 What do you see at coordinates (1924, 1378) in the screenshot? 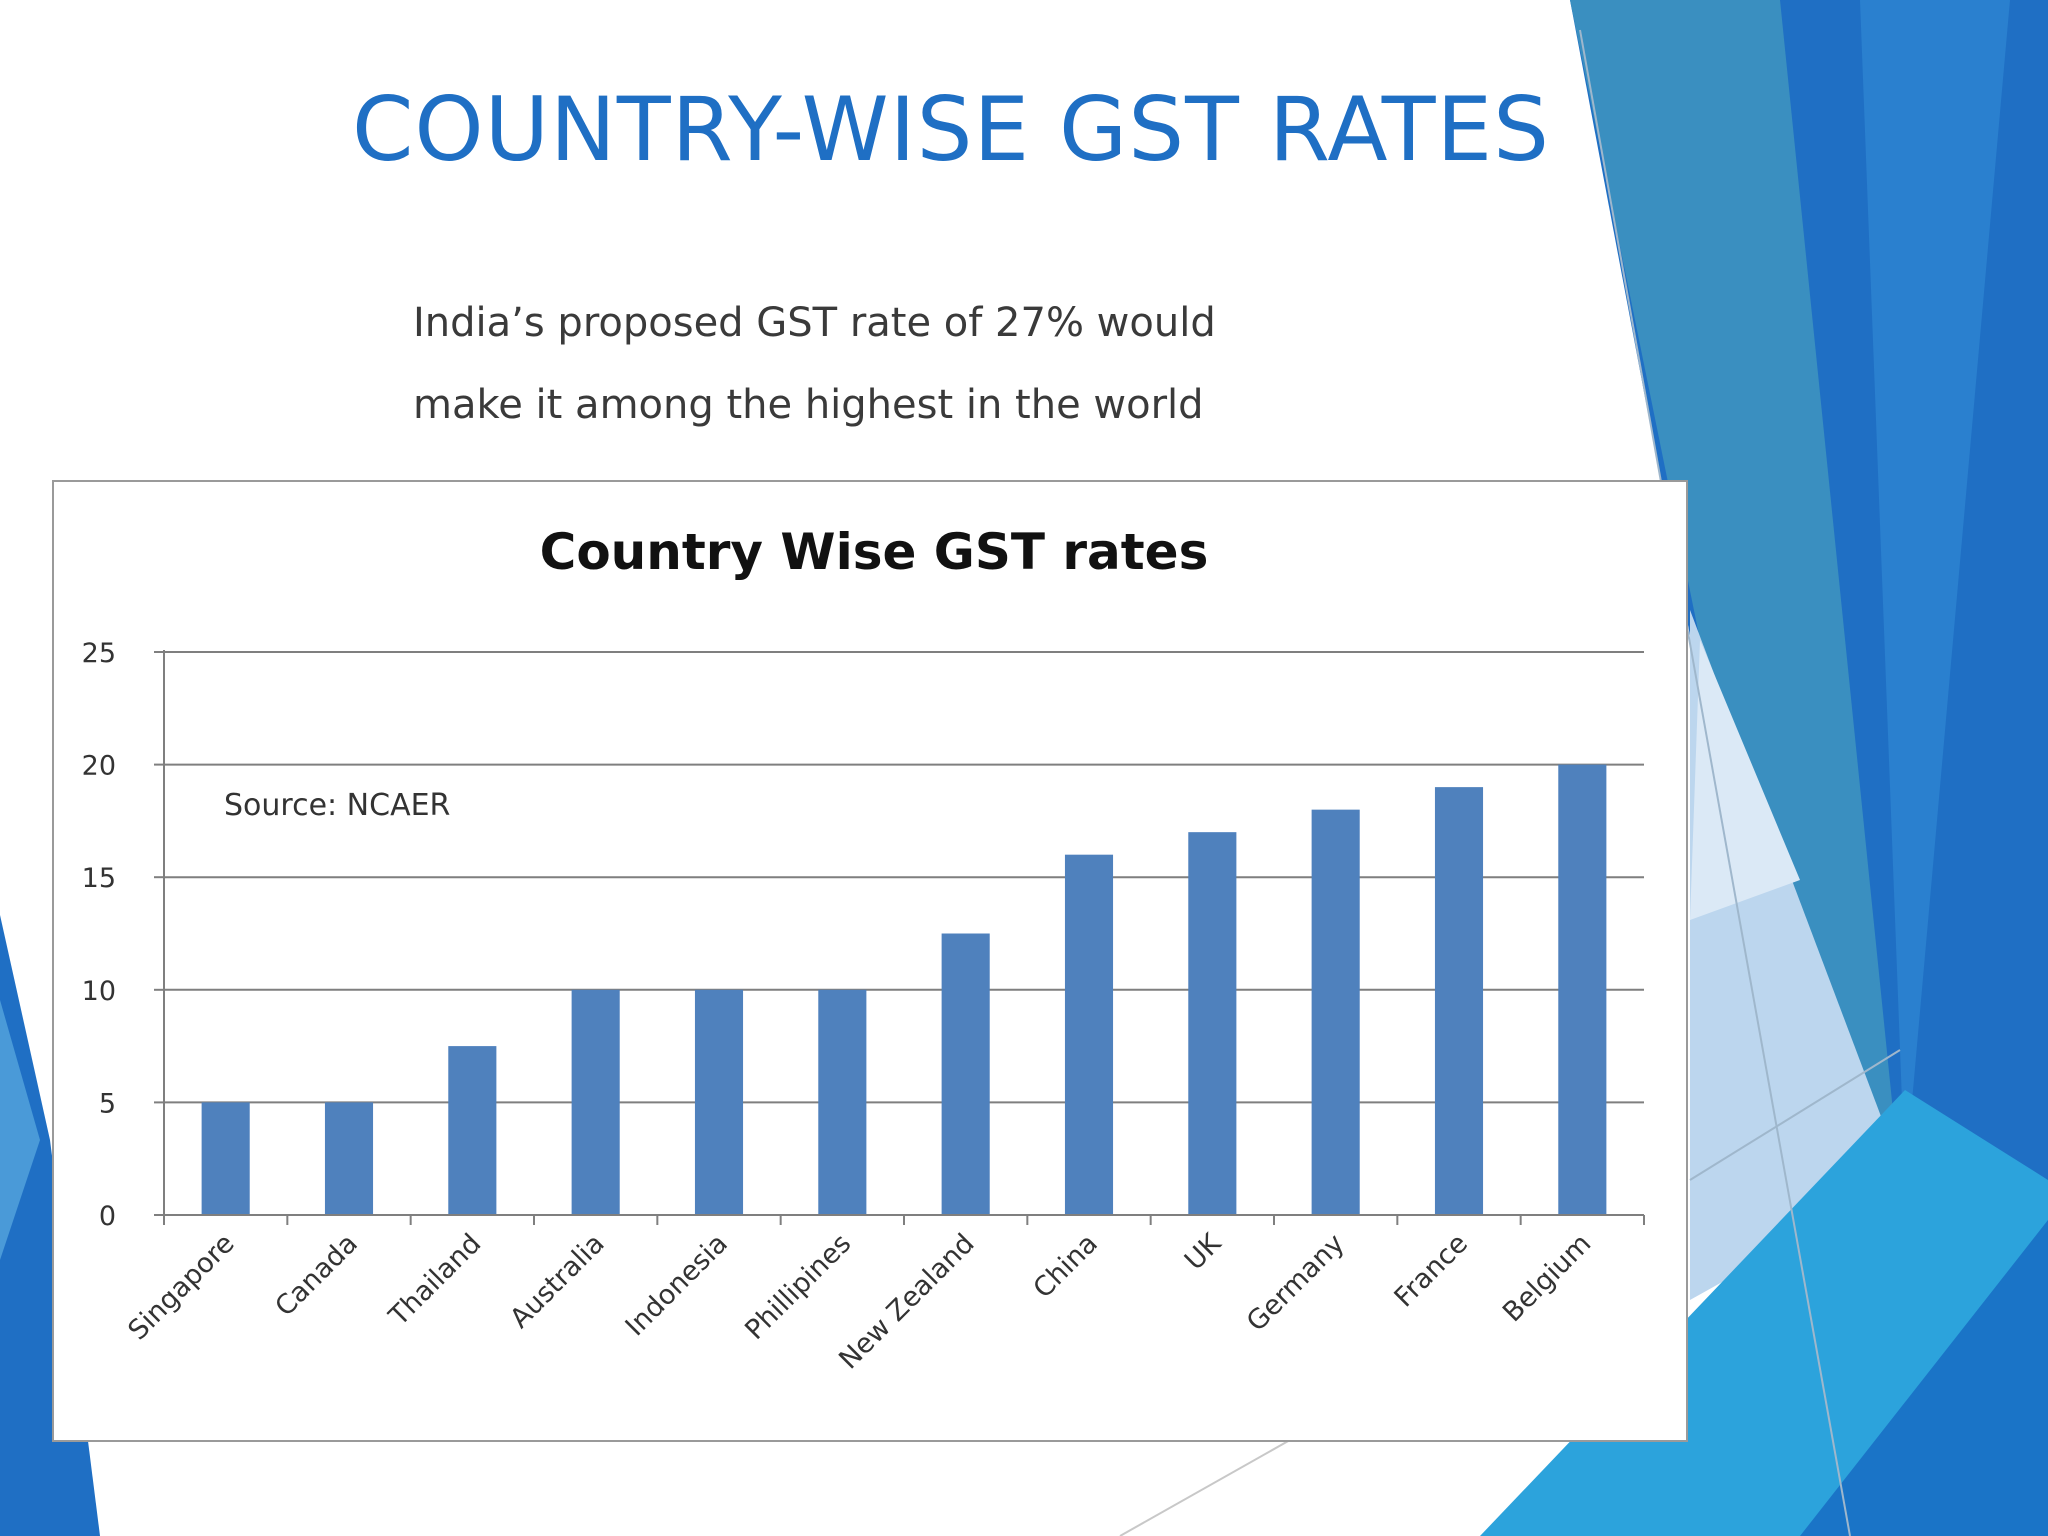
I see `decor-bottom-blue-panel` at bounding box center [1924, 1378].